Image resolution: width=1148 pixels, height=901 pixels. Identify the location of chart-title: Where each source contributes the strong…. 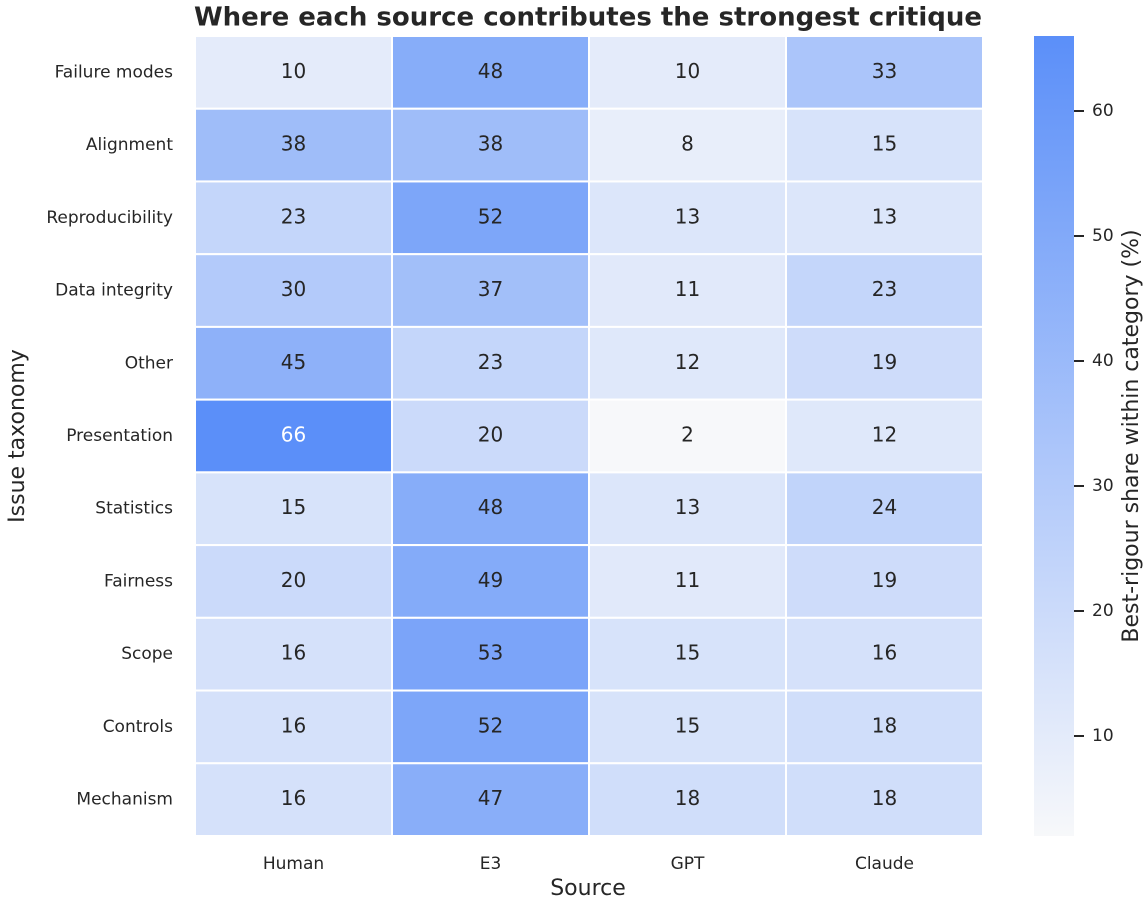
(588, 18).